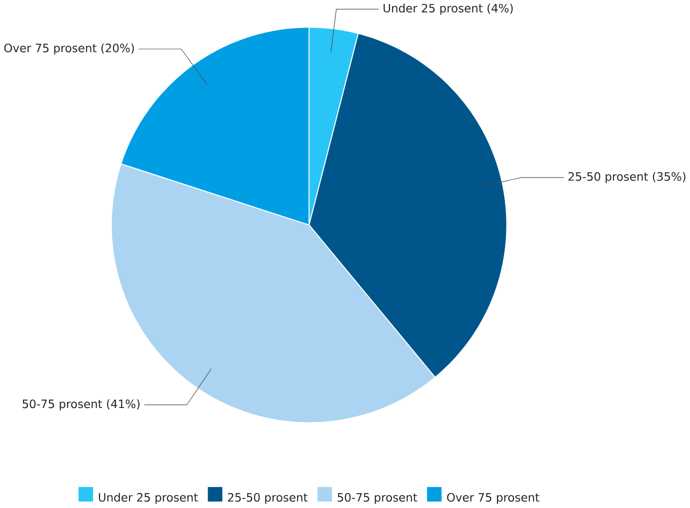 This screenshot has height=508, width=690. What do you see at coordinates (500, 9) in the screenshot?
I see `data-label: (4%)` at bounding box center [500, 9].